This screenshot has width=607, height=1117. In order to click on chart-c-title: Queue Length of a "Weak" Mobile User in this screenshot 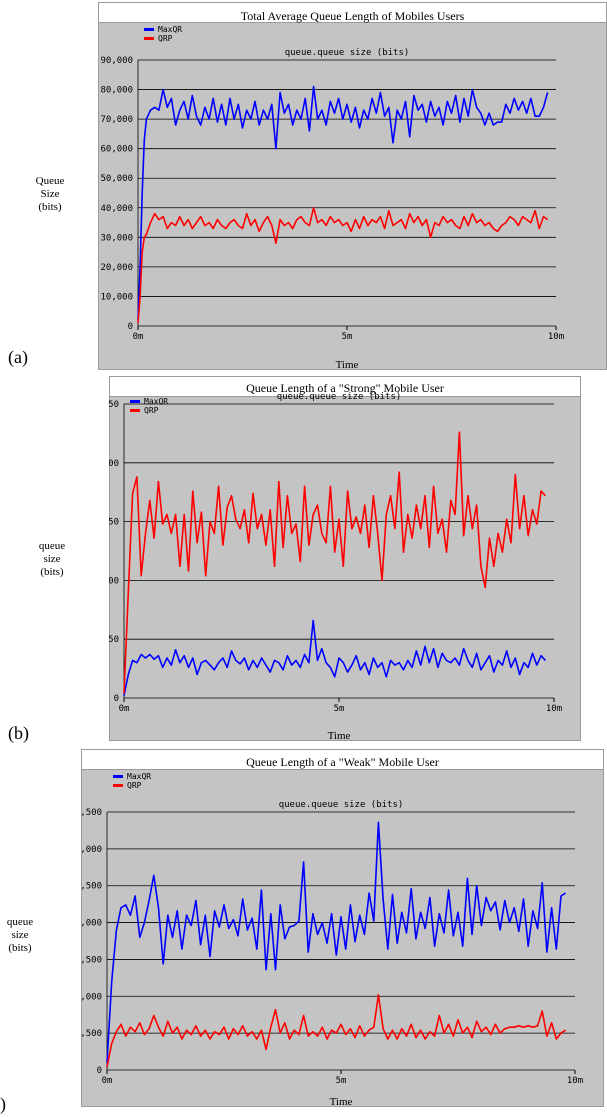, I will do `click(342, 762)`.